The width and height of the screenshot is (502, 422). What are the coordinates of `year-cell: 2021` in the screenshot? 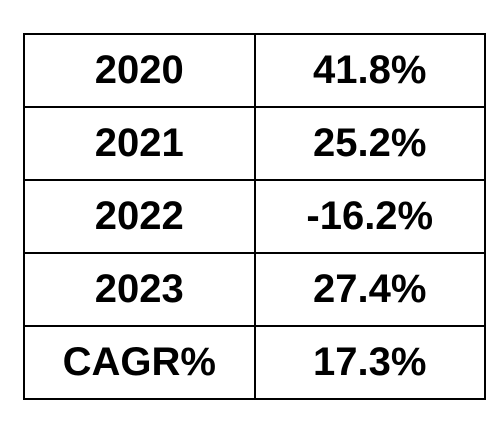 It's located at (139, 143).